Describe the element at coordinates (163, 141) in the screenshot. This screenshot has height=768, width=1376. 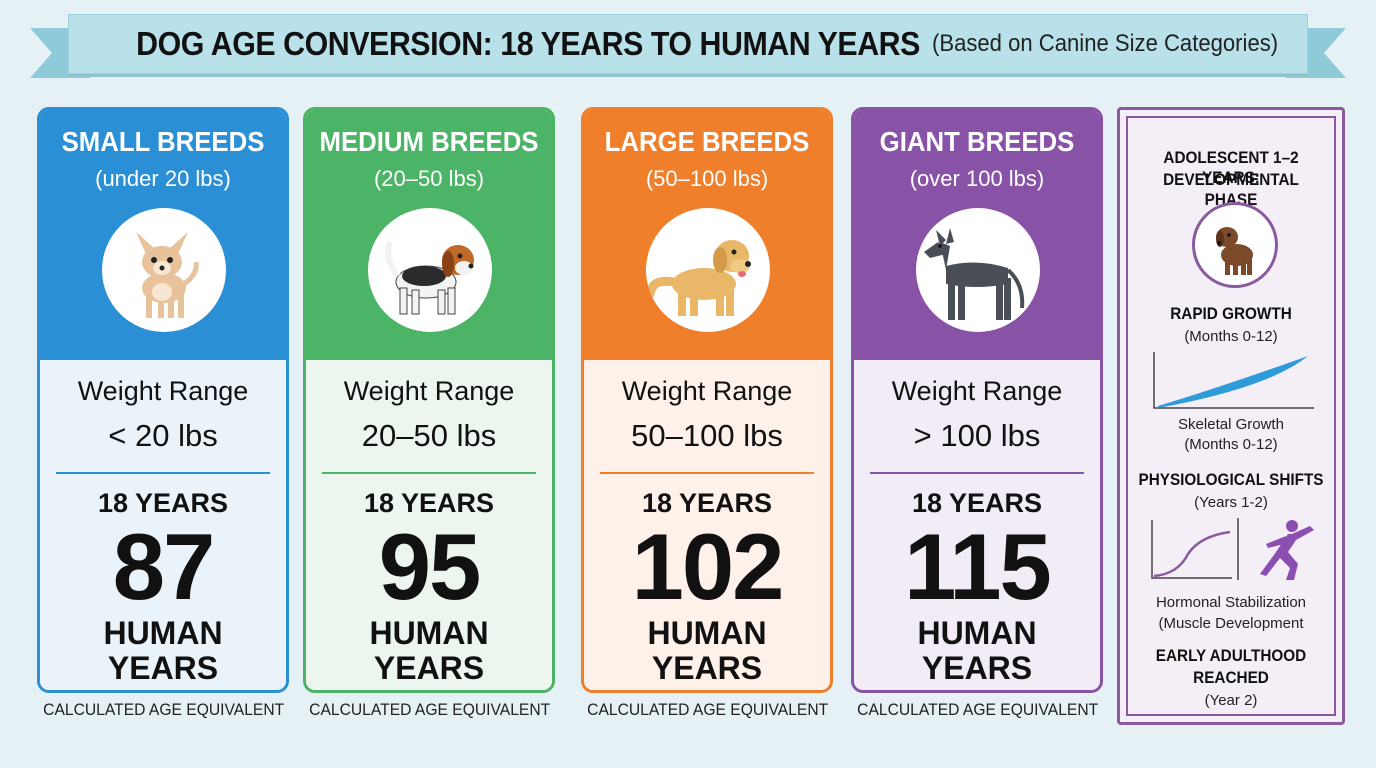
I see `breed-name: SMALL BREEDS` at that location.